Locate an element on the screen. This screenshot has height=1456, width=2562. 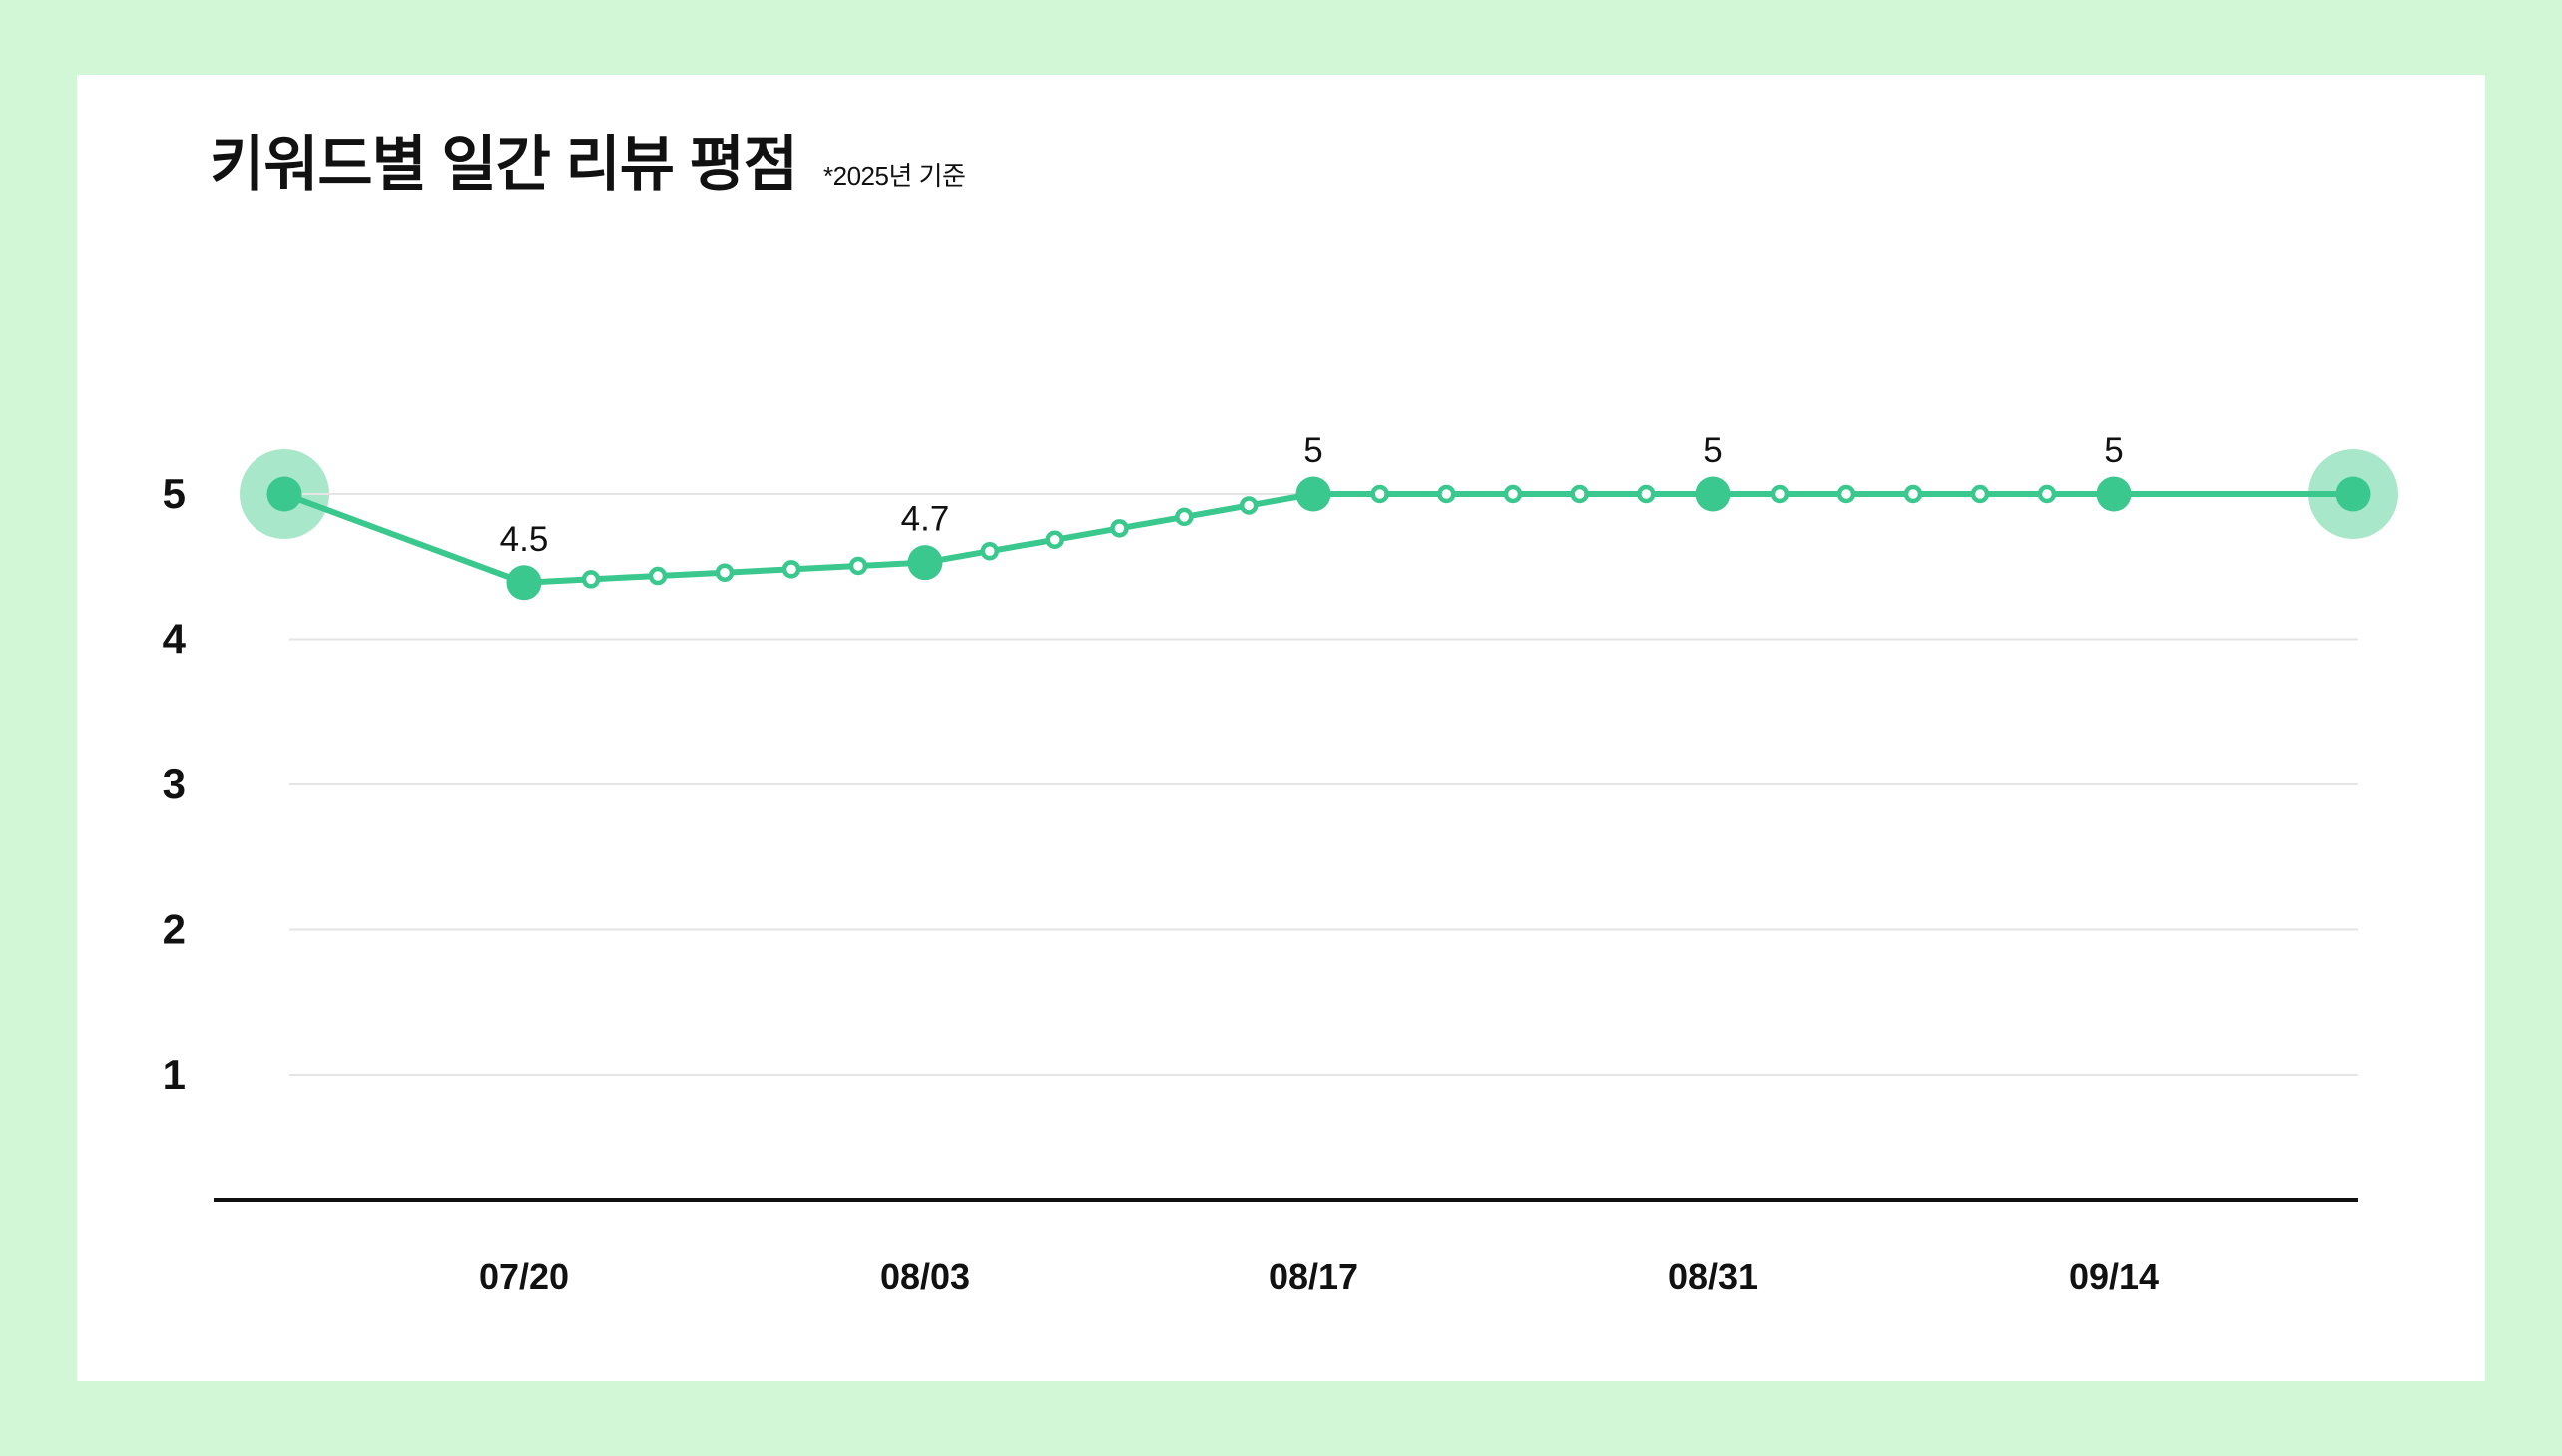
x-tick-label: 09/14 is located at coordinates (2114, 1276).